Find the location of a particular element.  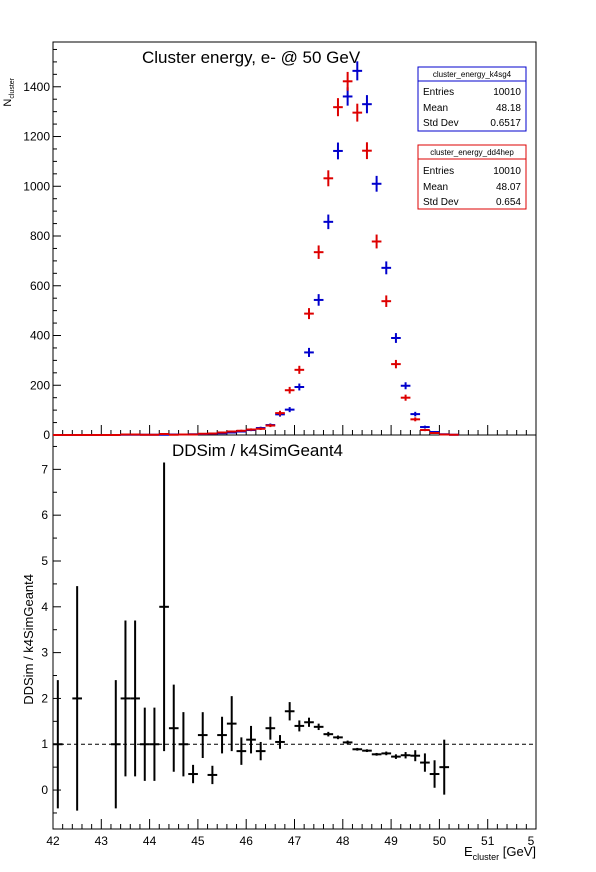

y-tick-label: 1200 is located at coordinates (36, 137).